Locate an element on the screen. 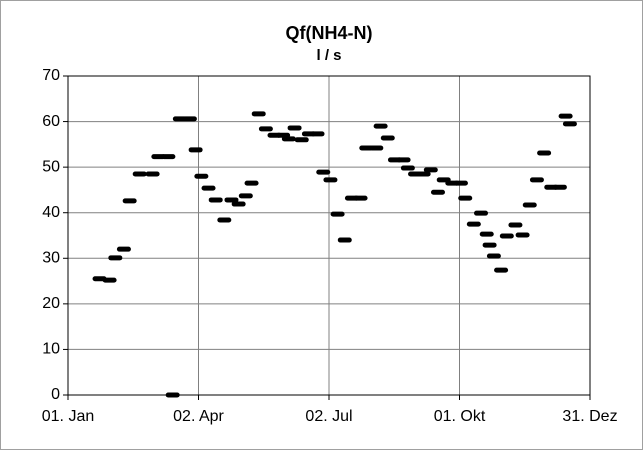 This screenshot has width=643, height=450. y-tick-label: 30 is located at coordinates (51, 258).